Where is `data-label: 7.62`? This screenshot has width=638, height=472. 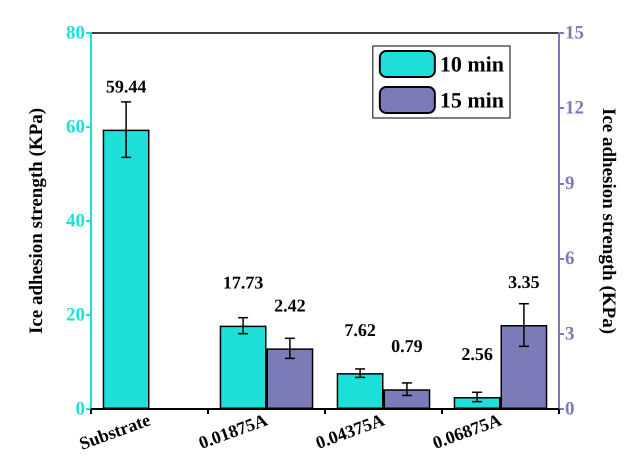 data-label: 7.62 is located at coordinates (360, 330).